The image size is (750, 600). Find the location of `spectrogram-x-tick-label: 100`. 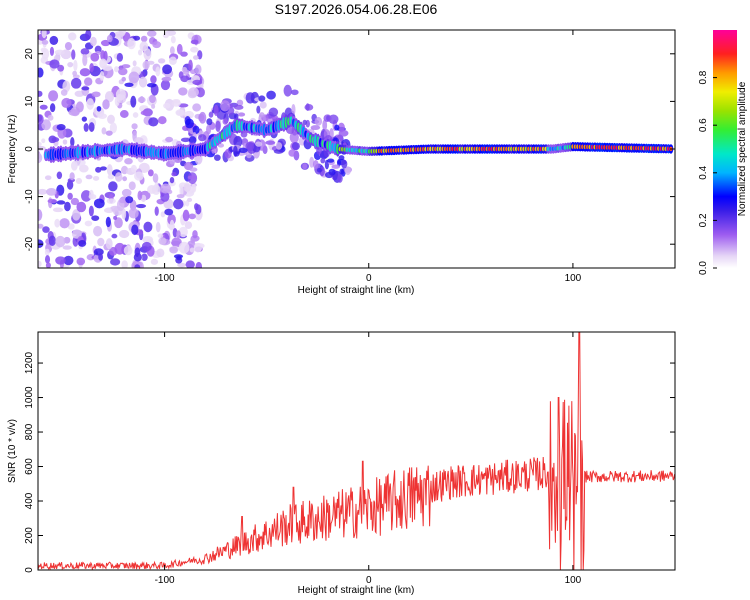

spectrogram-x-tick-label: 100 is located at coordinates (573, 278).